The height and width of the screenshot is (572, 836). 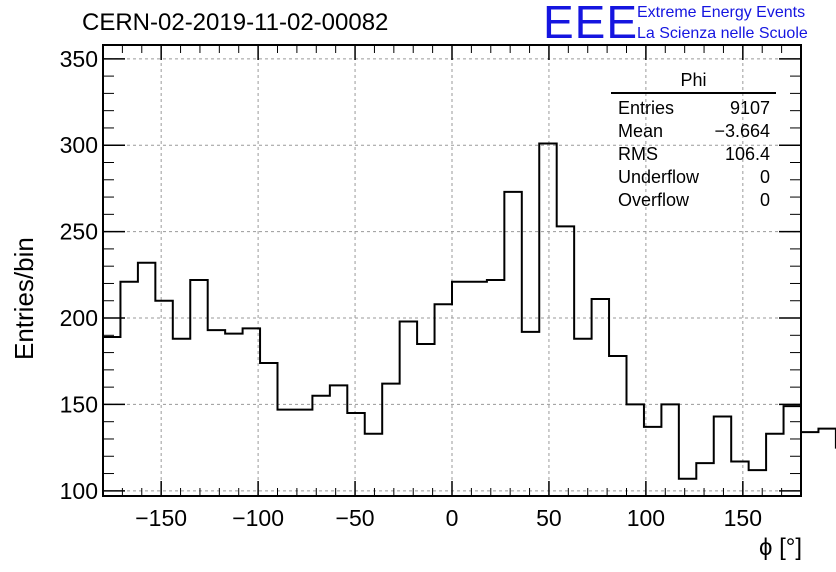 I want to click on stats-row-overflow: Overflow 0, so click(x=693, y=200).